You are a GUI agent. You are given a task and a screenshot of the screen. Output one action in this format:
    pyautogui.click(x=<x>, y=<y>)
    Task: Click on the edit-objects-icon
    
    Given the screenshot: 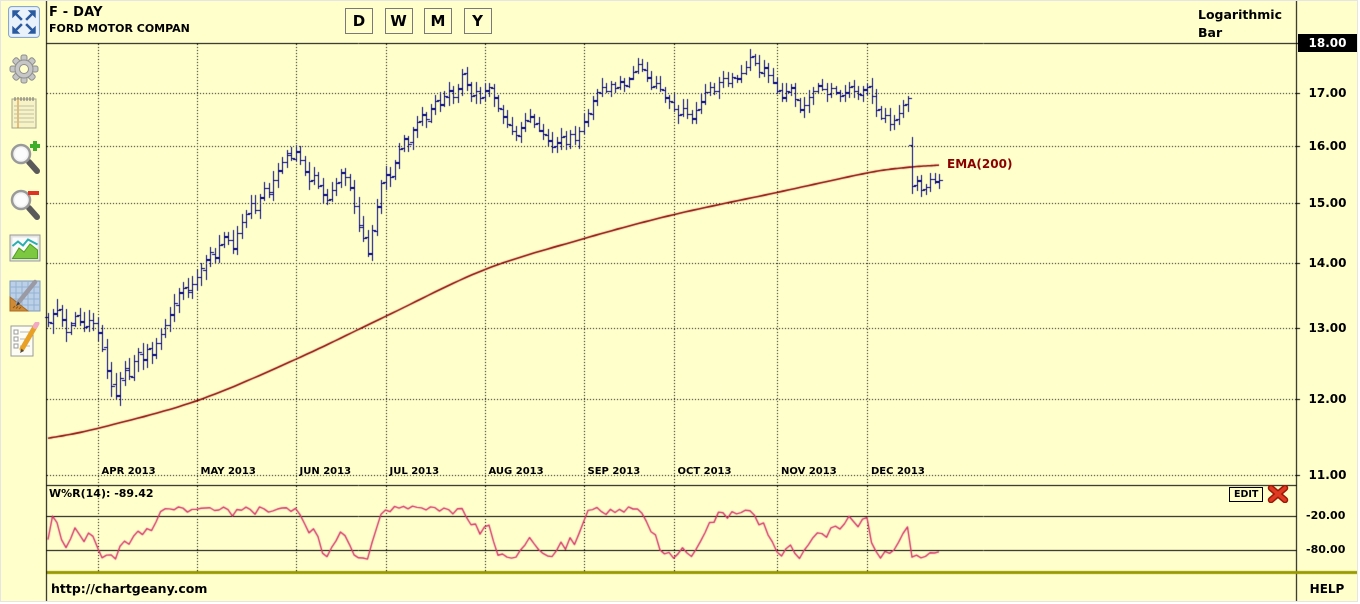 What is the action you would take?
    pyautogui.click(x=24, y=339)
    